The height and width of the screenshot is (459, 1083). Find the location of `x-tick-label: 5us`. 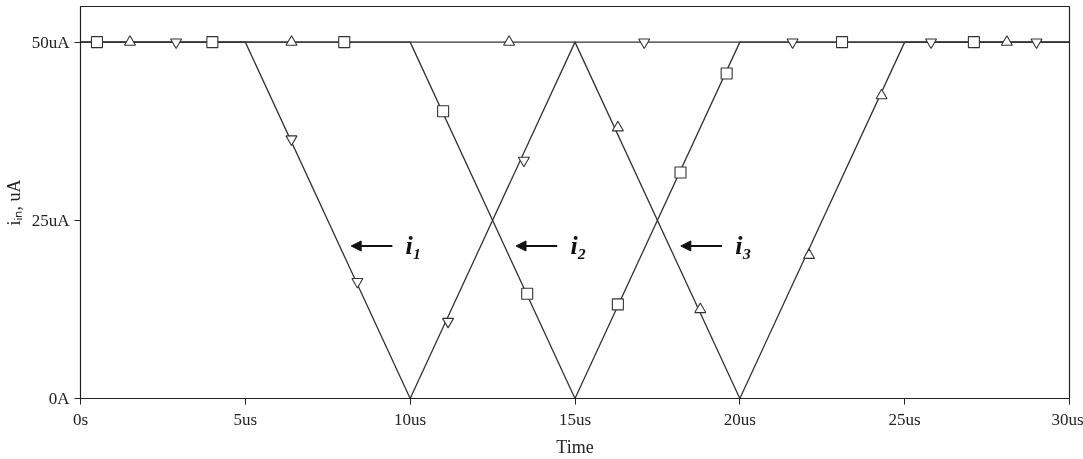

x-tick-label: 5us is located at coordinates (245, 419).